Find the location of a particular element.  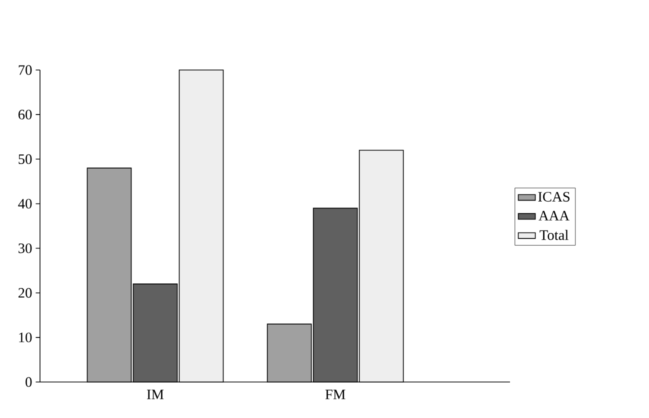

y-tick-label: 0 is located at coordinates (29, 382).